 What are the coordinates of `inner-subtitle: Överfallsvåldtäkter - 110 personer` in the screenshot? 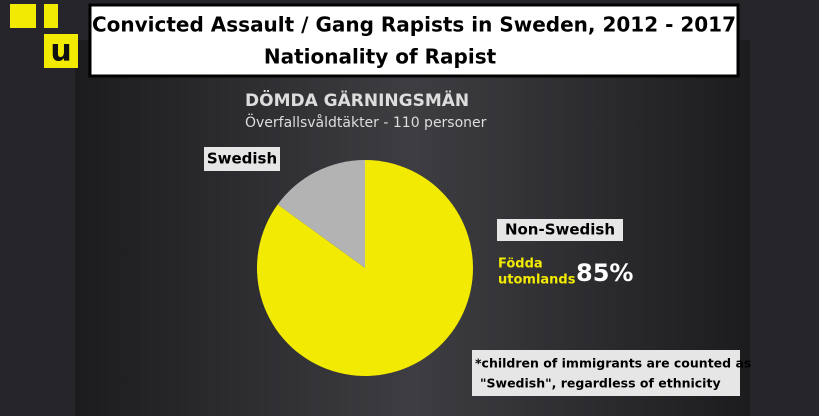 It's located at (366, 122).